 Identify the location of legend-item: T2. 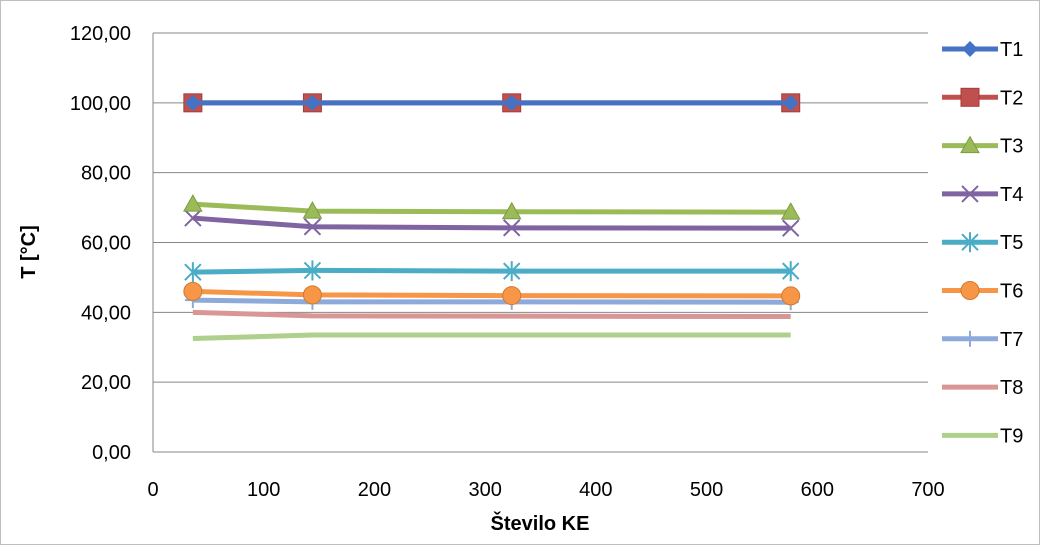
(982, 98).